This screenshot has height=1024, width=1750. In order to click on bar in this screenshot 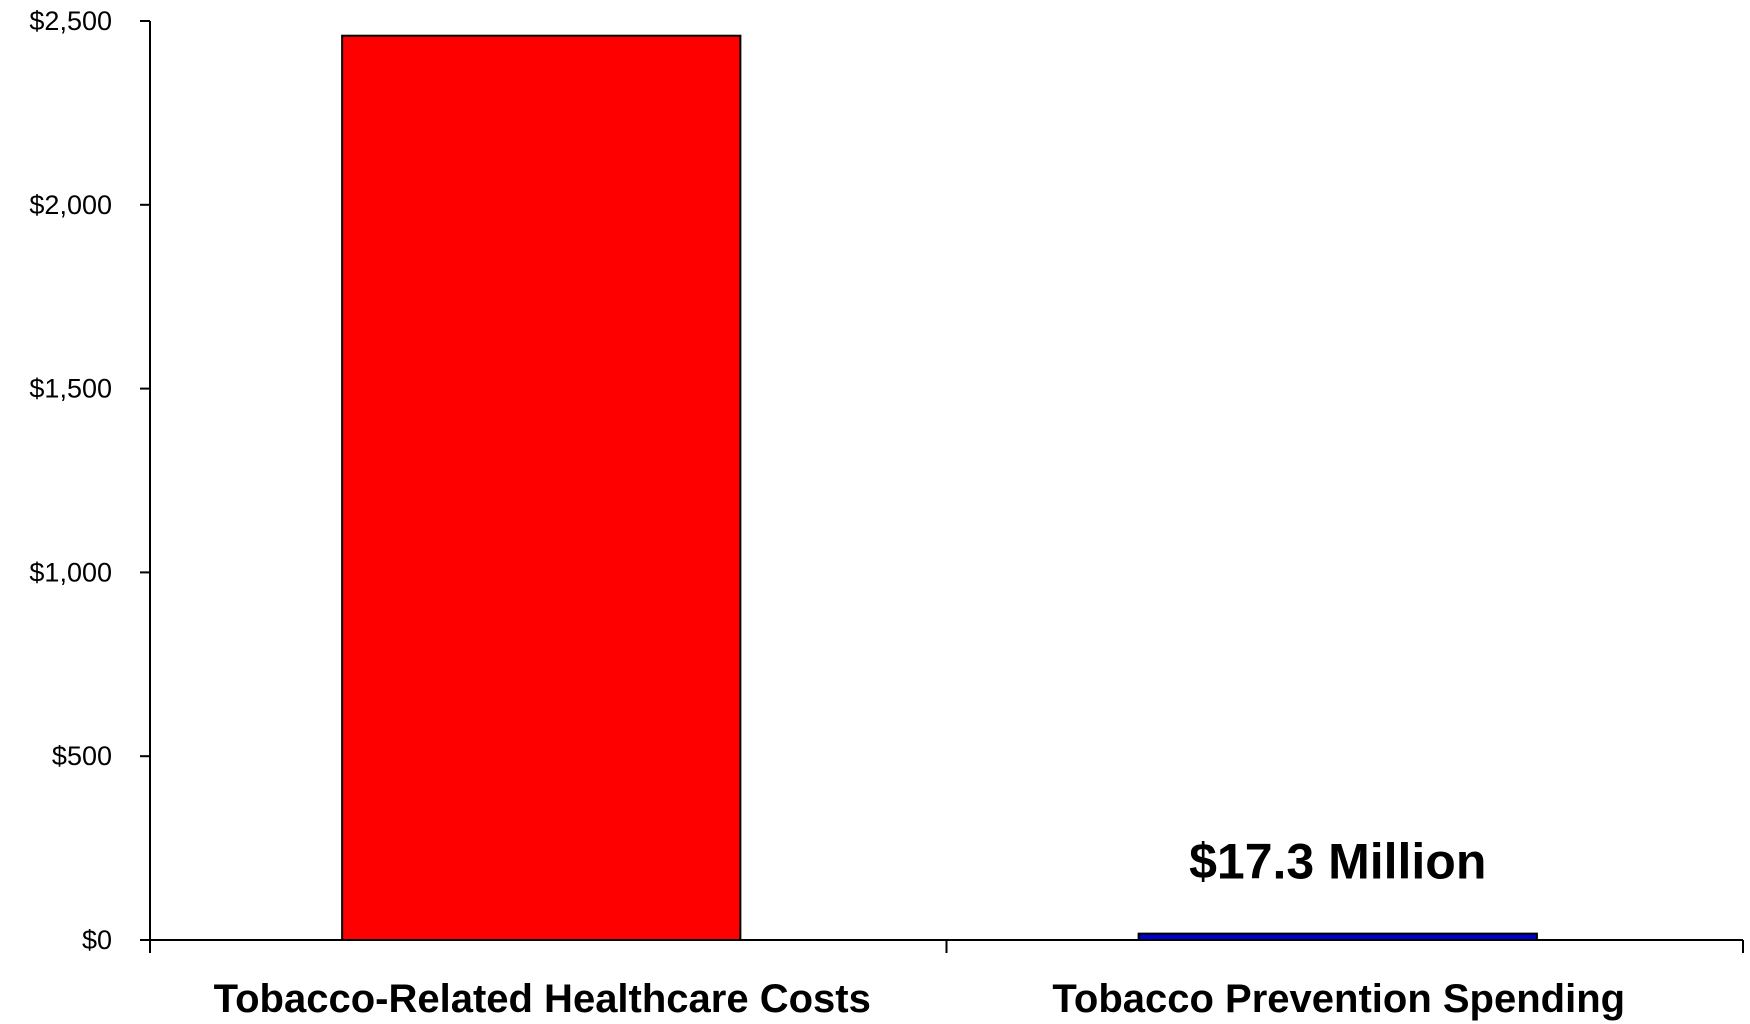, I will do `click(1337, 936)`.